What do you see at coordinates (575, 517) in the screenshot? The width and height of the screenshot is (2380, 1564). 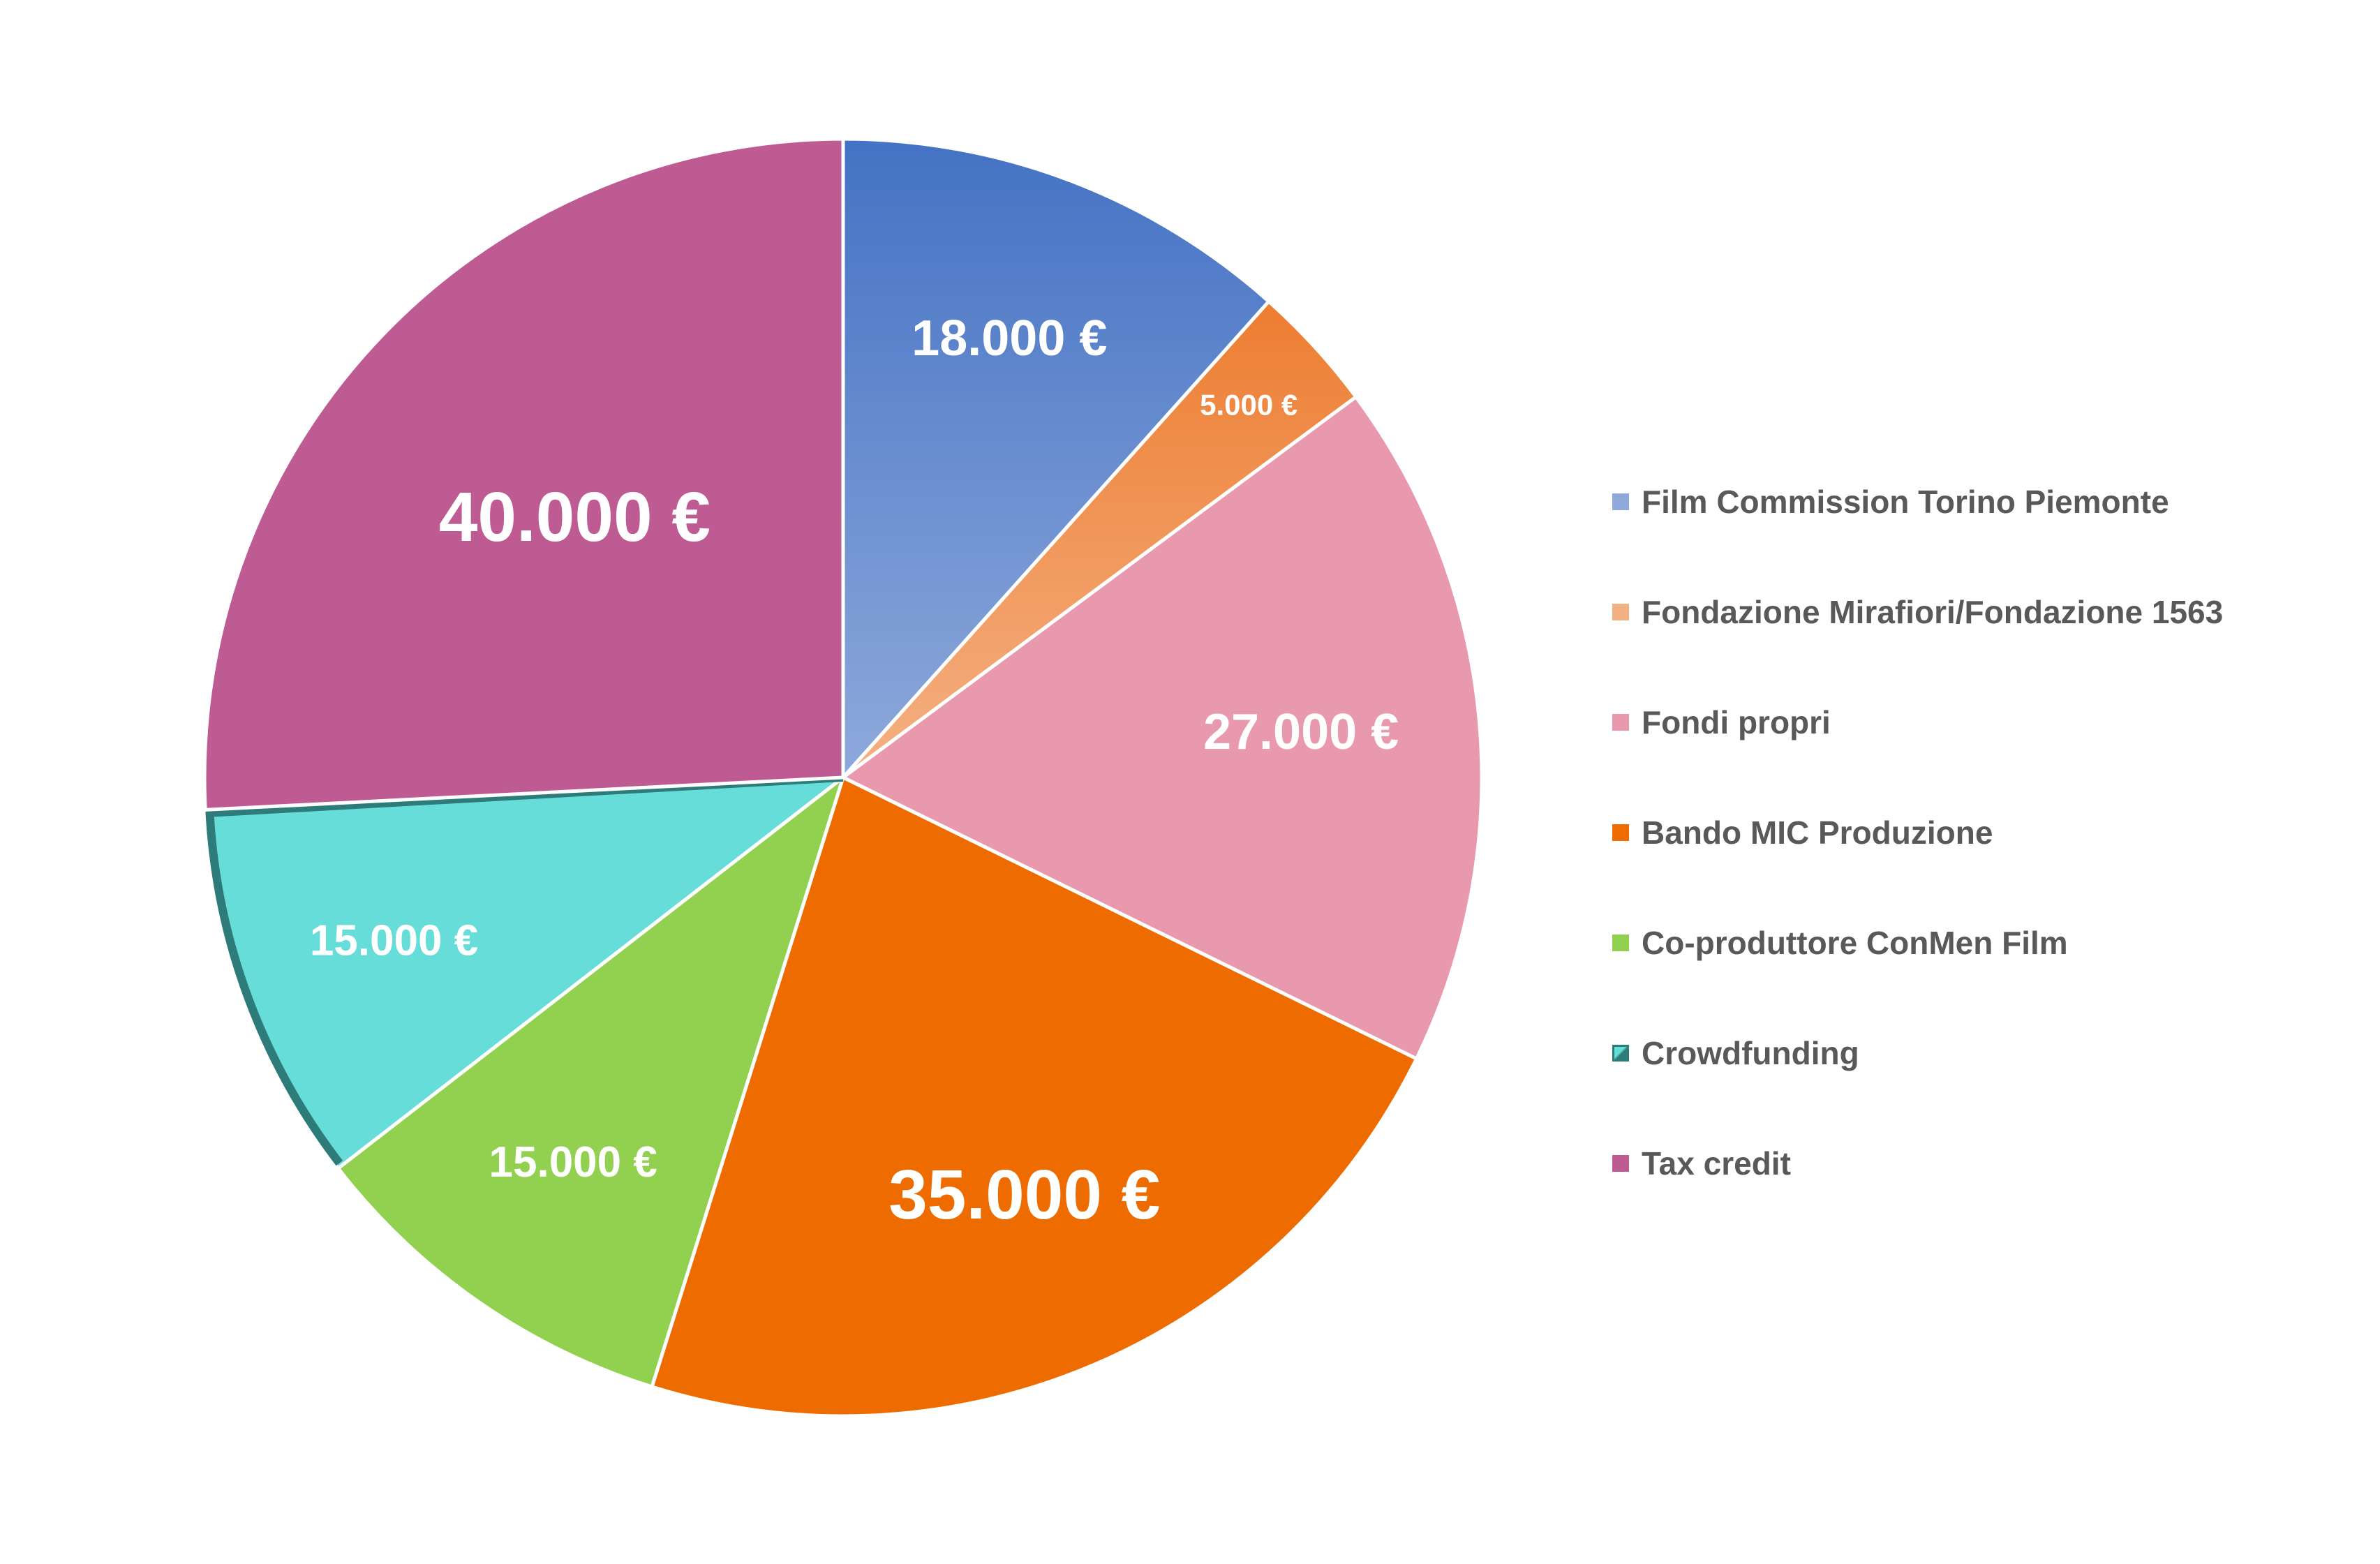 I see `data-label: 40.000 €` at bounding box center [575, 517].